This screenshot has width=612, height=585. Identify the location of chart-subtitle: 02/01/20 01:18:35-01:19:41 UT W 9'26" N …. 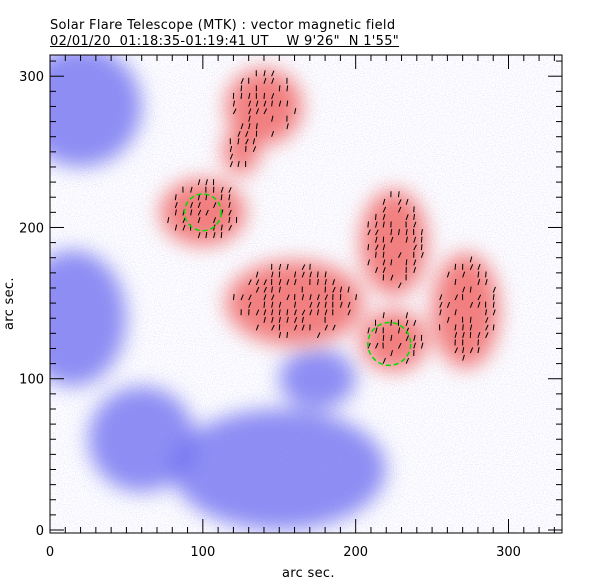
(225, 41).